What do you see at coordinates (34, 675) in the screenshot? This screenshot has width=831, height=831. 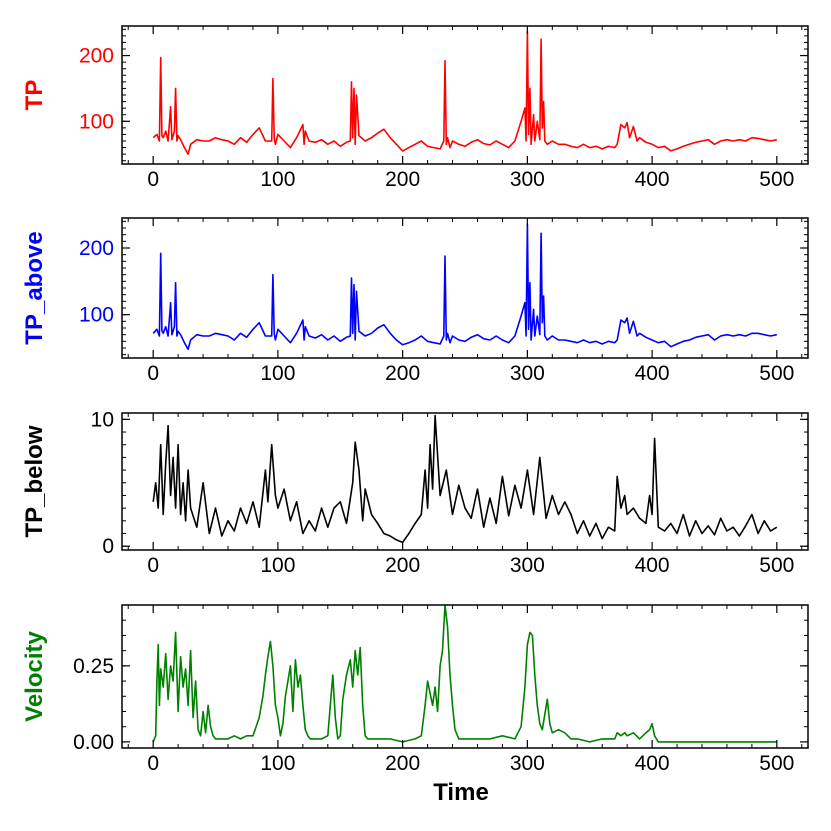 I see `velocity-y-axis-label: Velocity` at bounding box center [34, 675].